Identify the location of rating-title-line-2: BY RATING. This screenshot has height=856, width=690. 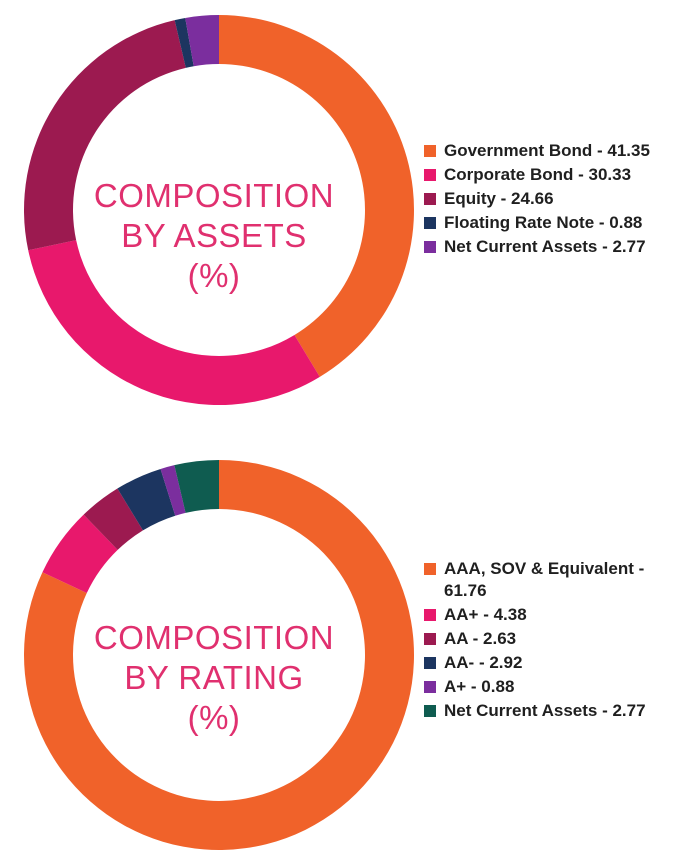
(214, 677).